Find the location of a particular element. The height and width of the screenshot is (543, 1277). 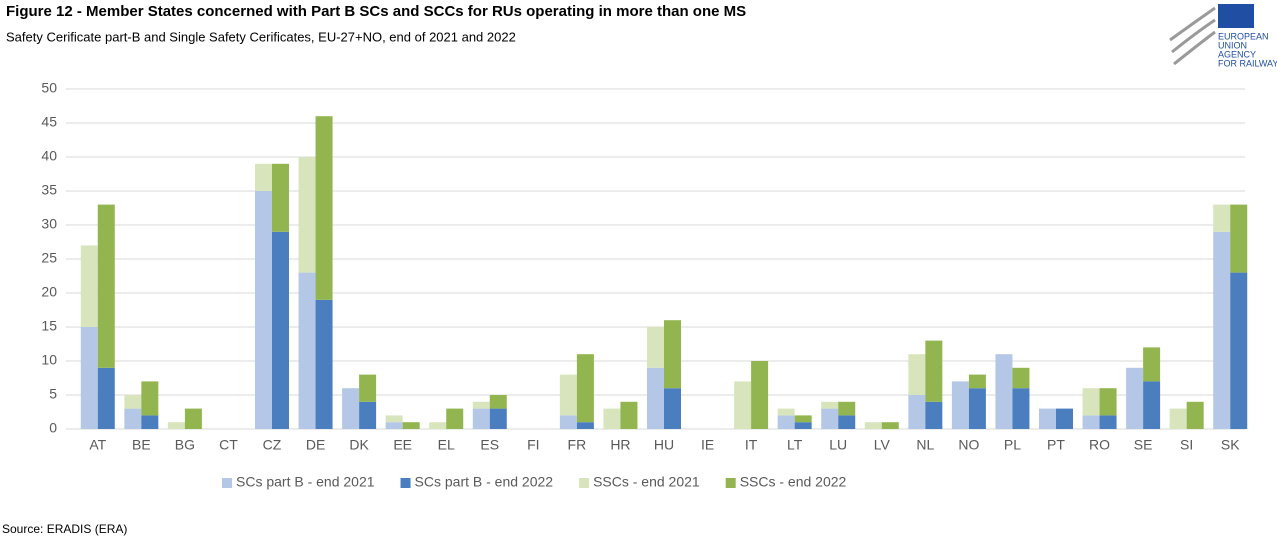

legend-label: SCs part B - end 2022 is located at coordinates (484, 482).